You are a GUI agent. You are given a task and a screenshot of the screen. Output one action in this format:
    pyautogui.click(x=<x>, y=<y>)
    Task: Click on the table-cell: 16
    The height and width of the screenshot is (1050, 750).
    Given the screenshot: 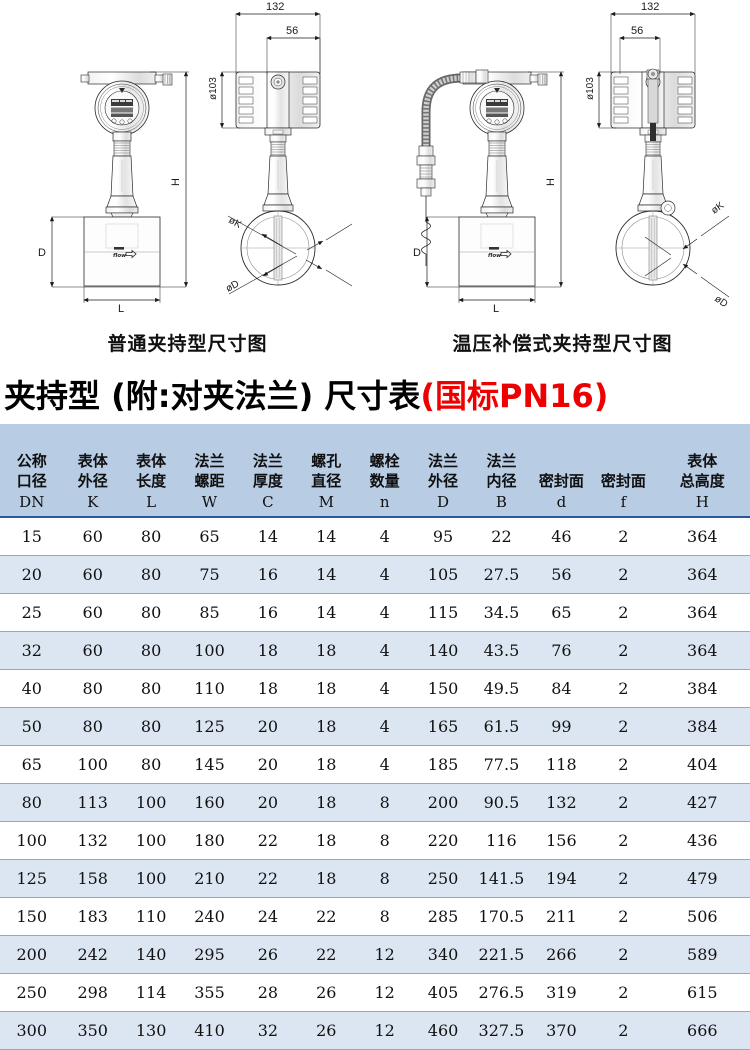 What is the action you would take?
    pyautogui.click(x=268, y=574)
    